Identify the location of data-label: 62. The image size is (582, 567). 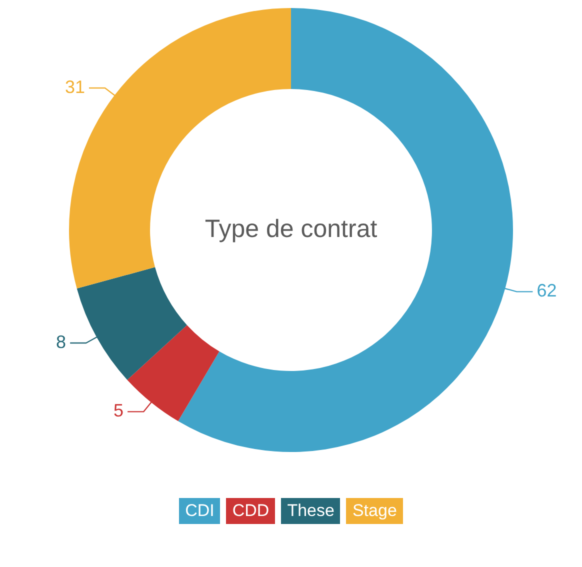
(546, 290).